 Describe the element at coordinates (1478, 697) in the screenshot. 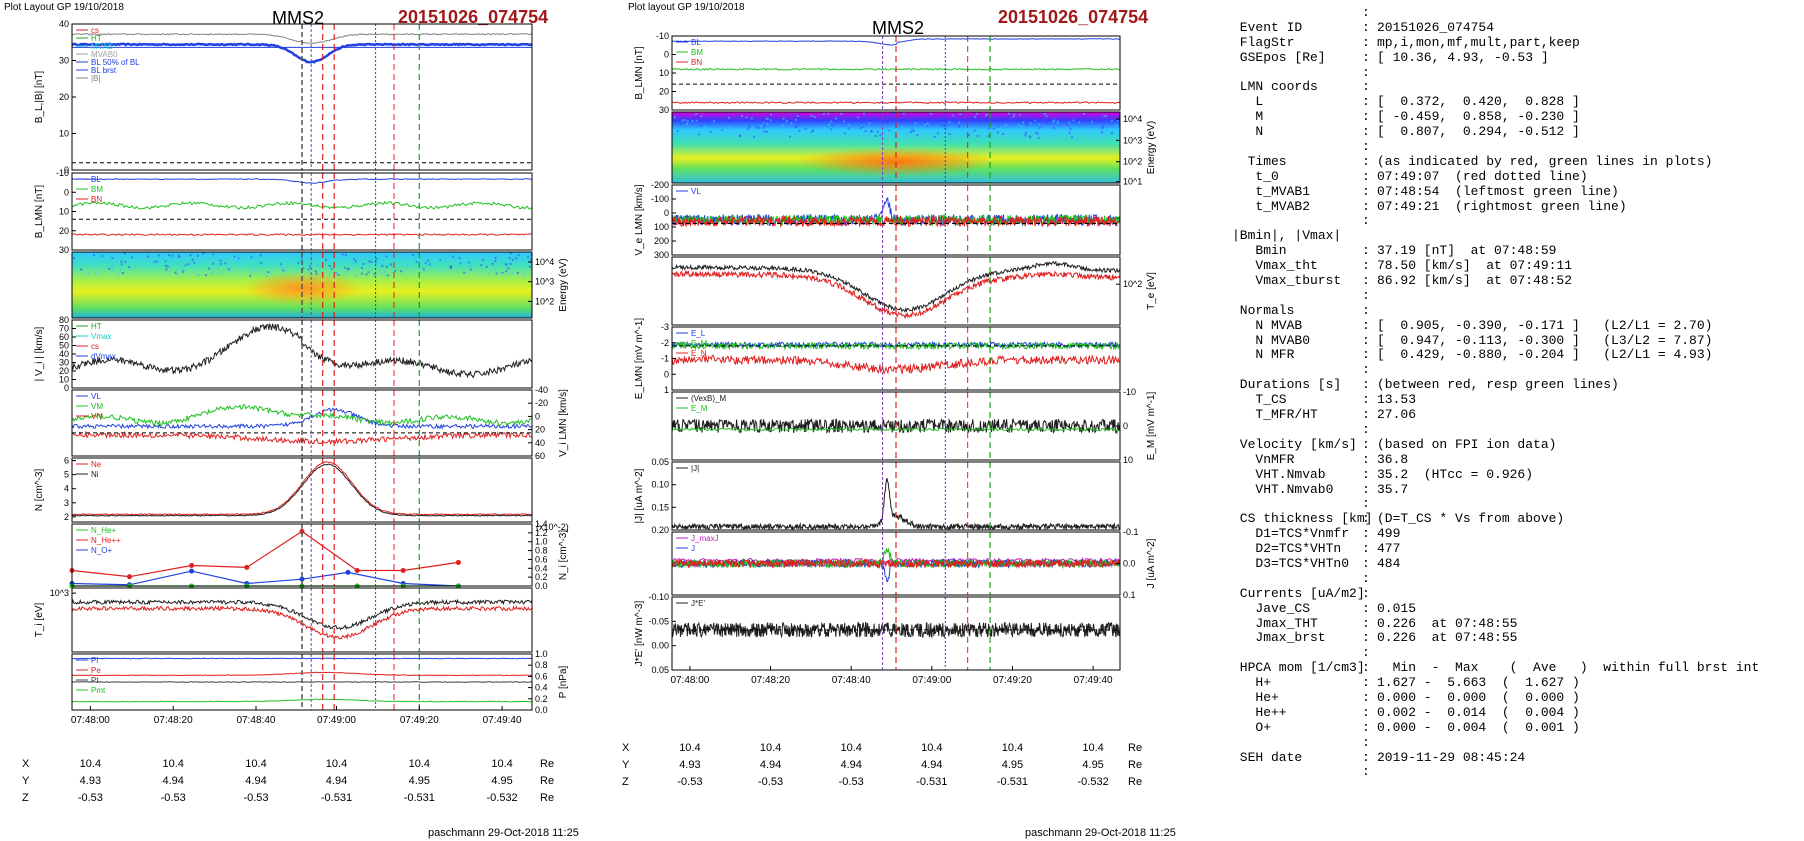

I see `info-value: 0.000 - 0.000 ( 0.000 )` at that location.